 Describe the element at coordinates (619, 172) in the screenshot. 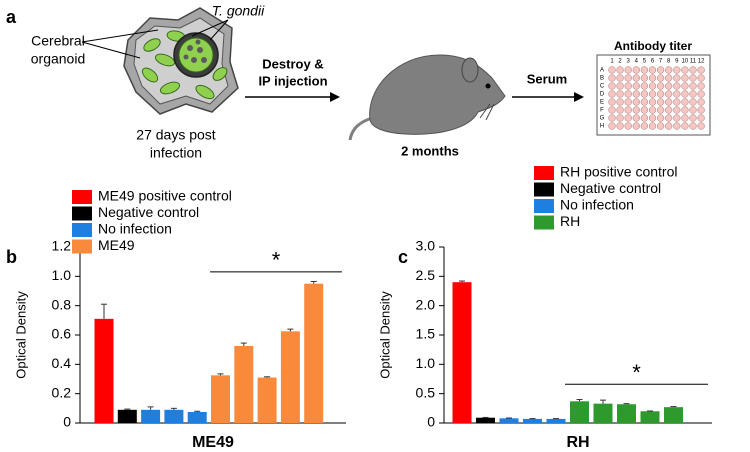

I see `legend-label: RH positive control` at that location.